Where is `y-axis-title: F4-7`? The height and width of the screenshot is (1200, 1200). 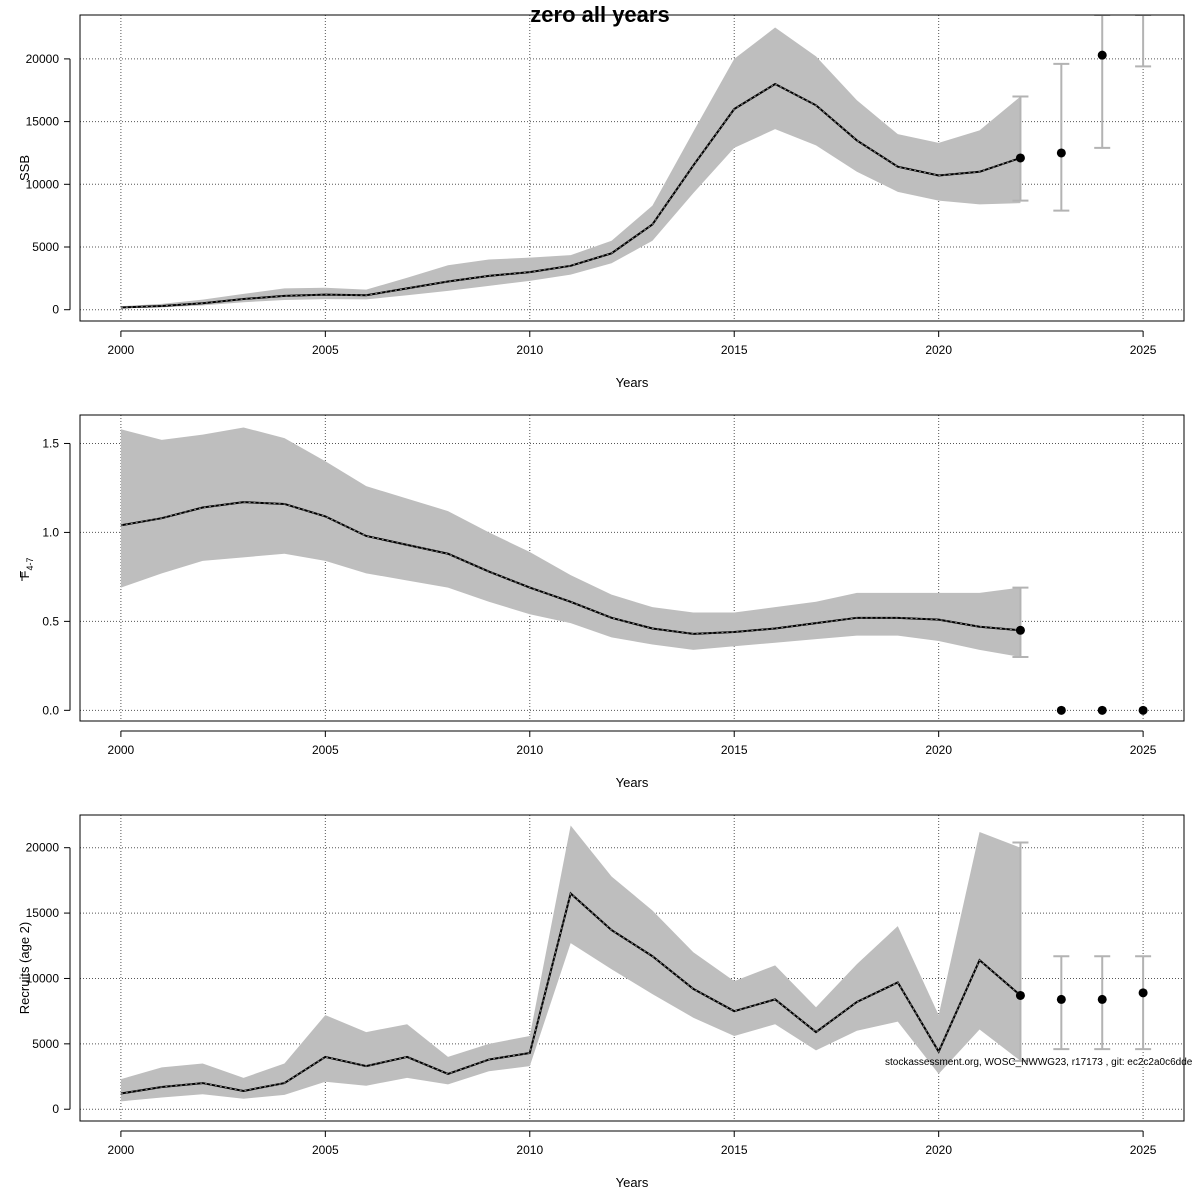
y-axis-title: F4-7 is located at coordinates (26, 568).